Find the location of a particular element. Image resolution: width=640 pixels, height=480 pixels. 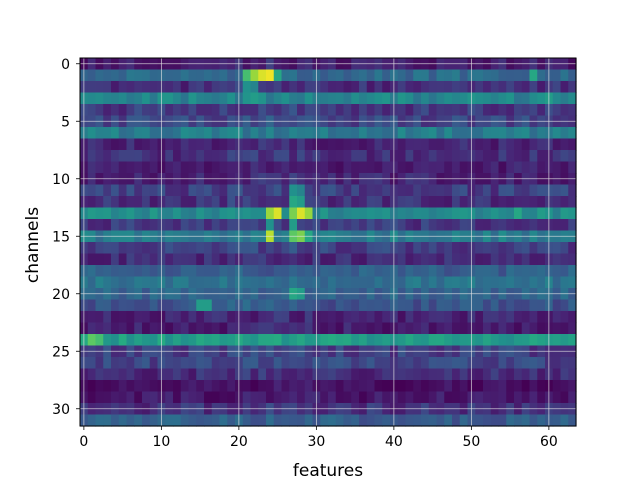

x-axis-ticks: 0 10 20 30 40 50 60 is located at coordinates (318, 438).